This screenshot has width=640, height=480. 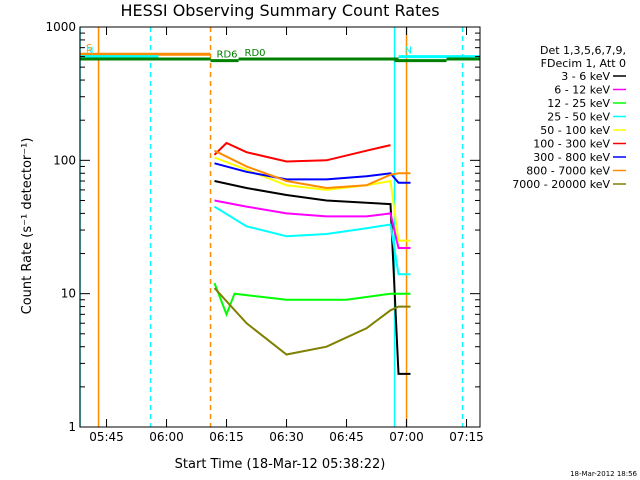 What do you see at coordinates (406, 437) in the screenshot?
I see `x-tick-label-5: 07:00` at bounding box center [406, 437].